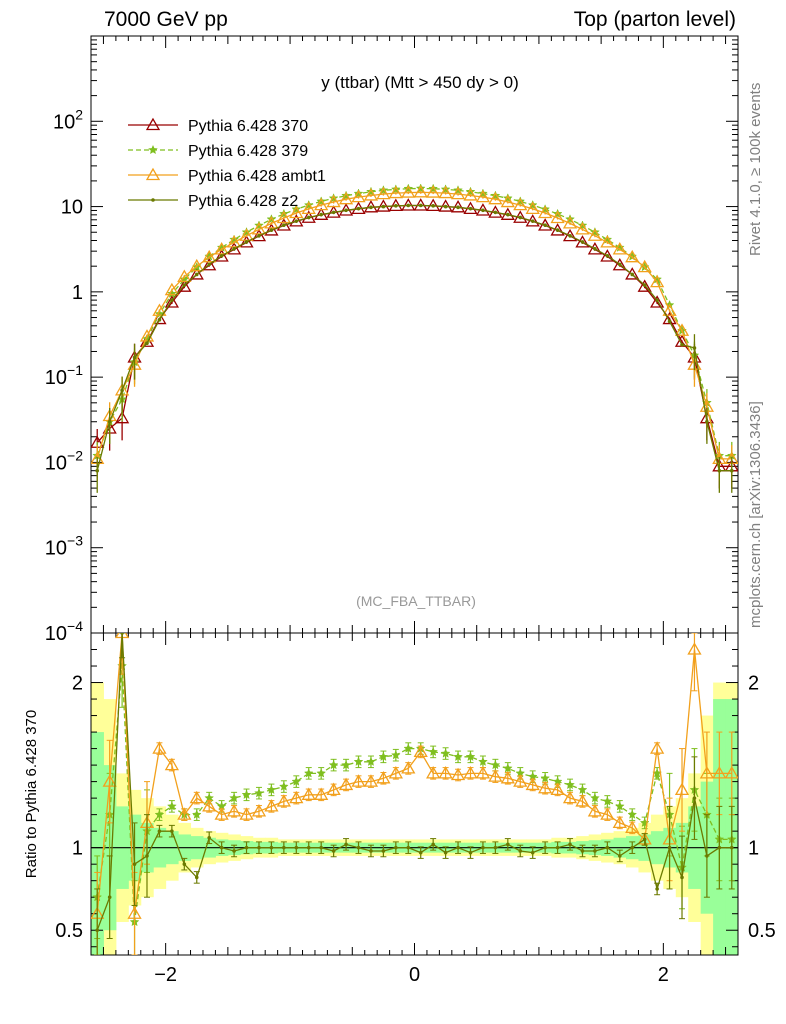  Describe the element at coordinates (77, 293) in the screenshot. I see `y-tick-label: 1` at that location.